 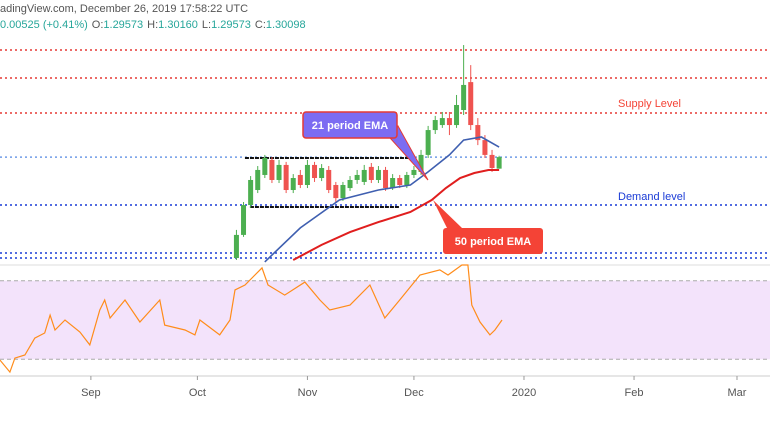 What do you see at coordinates (206, 25) in the screenshot?
I see `ohlc-label: L:` at bounding box center [206, 25].